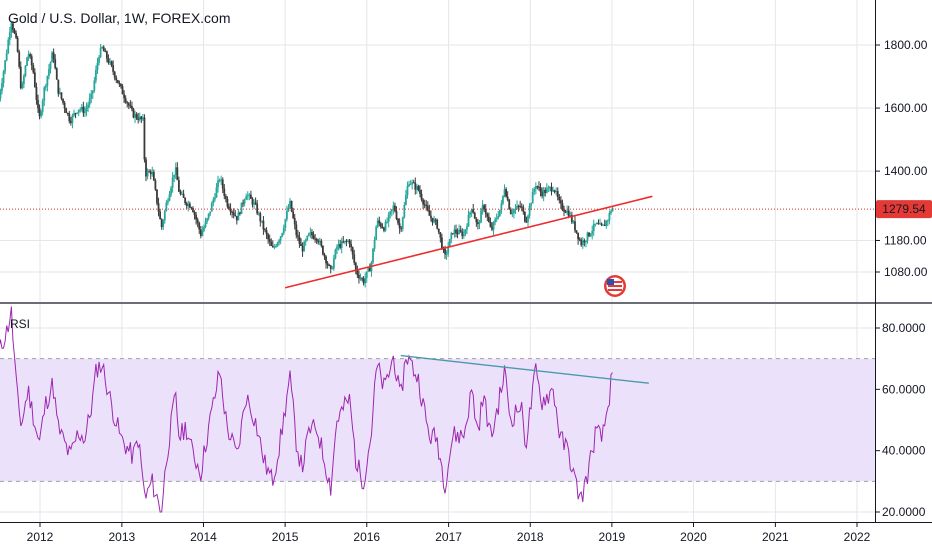 This screenshot has width=932, height=550. What do you see at coordinates (524, 369) in the screenshot?
I see `rsi-trendline` at bounding box center [524, 369].